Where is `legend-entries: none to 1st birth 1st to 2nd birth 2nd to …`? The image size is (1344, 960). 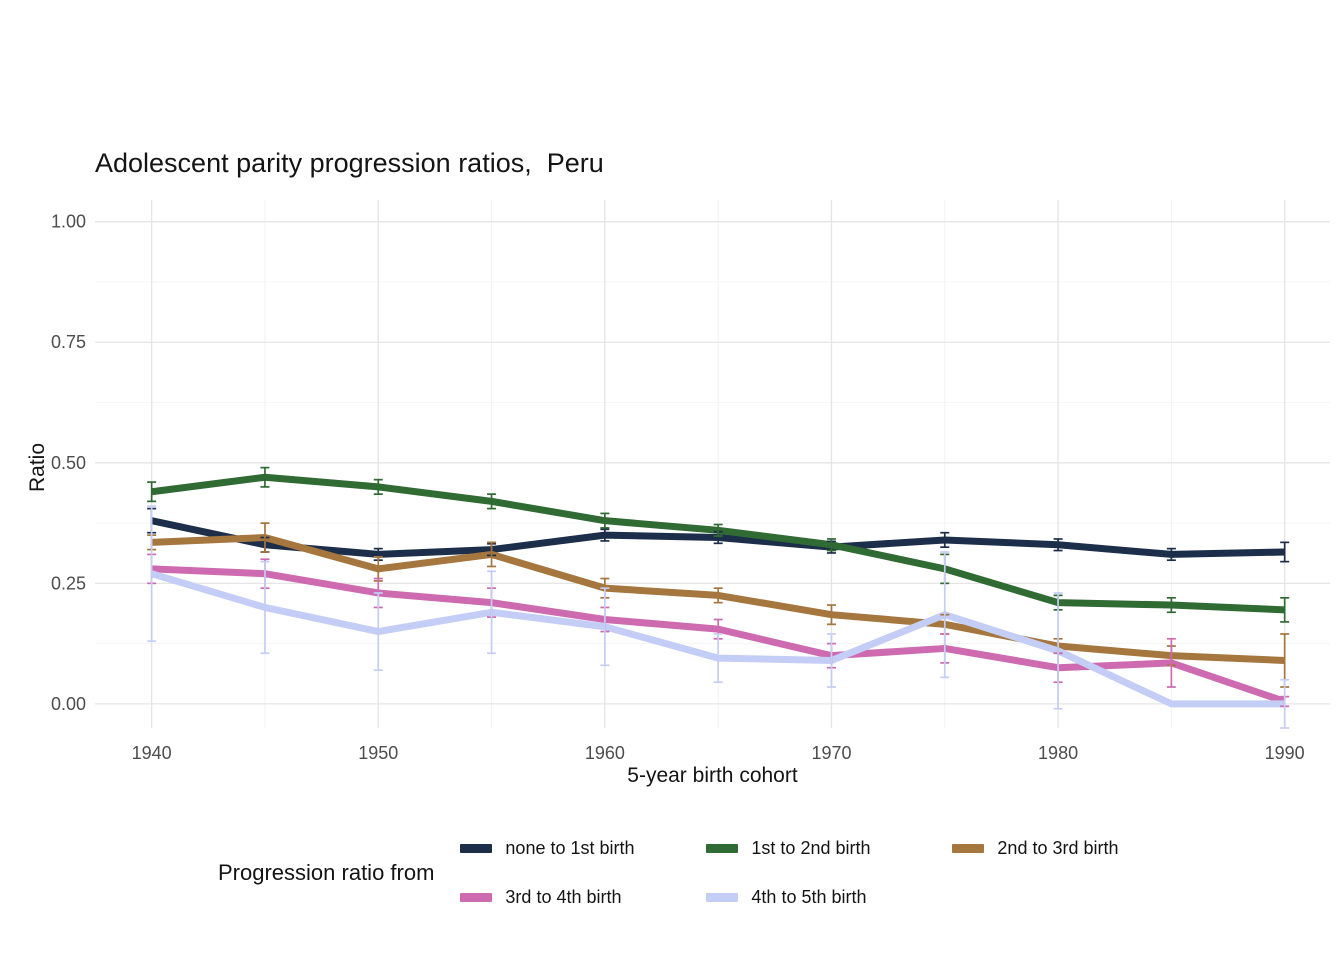 legend-entries: none to 1st birth 1st to 2nd birth 2nd to … is located at coordinates (829, 873).